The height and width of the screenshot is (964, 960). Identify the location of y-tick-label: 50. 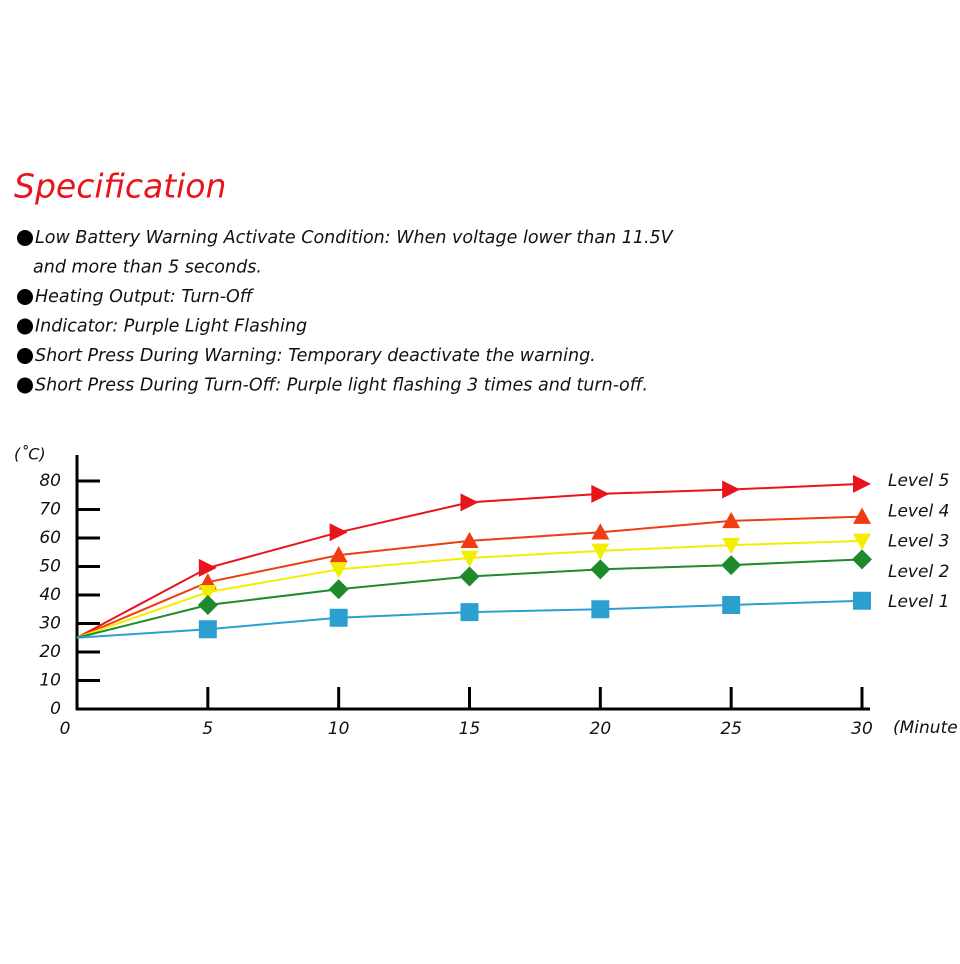
(50, 567).